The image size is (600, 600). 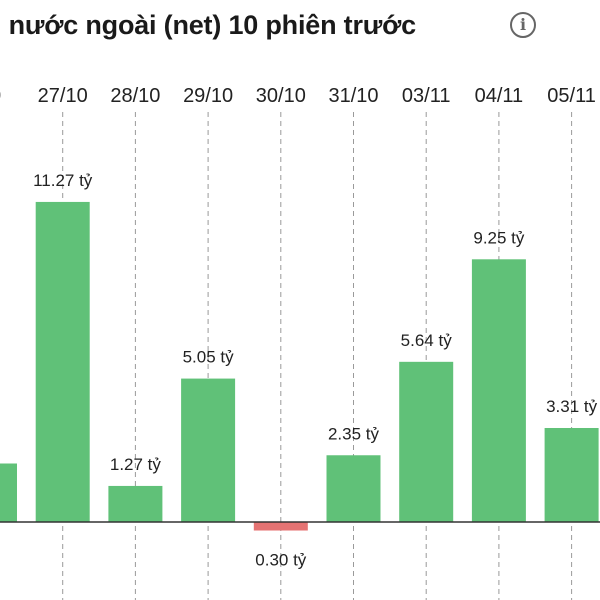 What do you see at coordinates (136, 464) in the screenshot?
I see `value-label: 1.27 tỷ` at bounding box center [136, 464].